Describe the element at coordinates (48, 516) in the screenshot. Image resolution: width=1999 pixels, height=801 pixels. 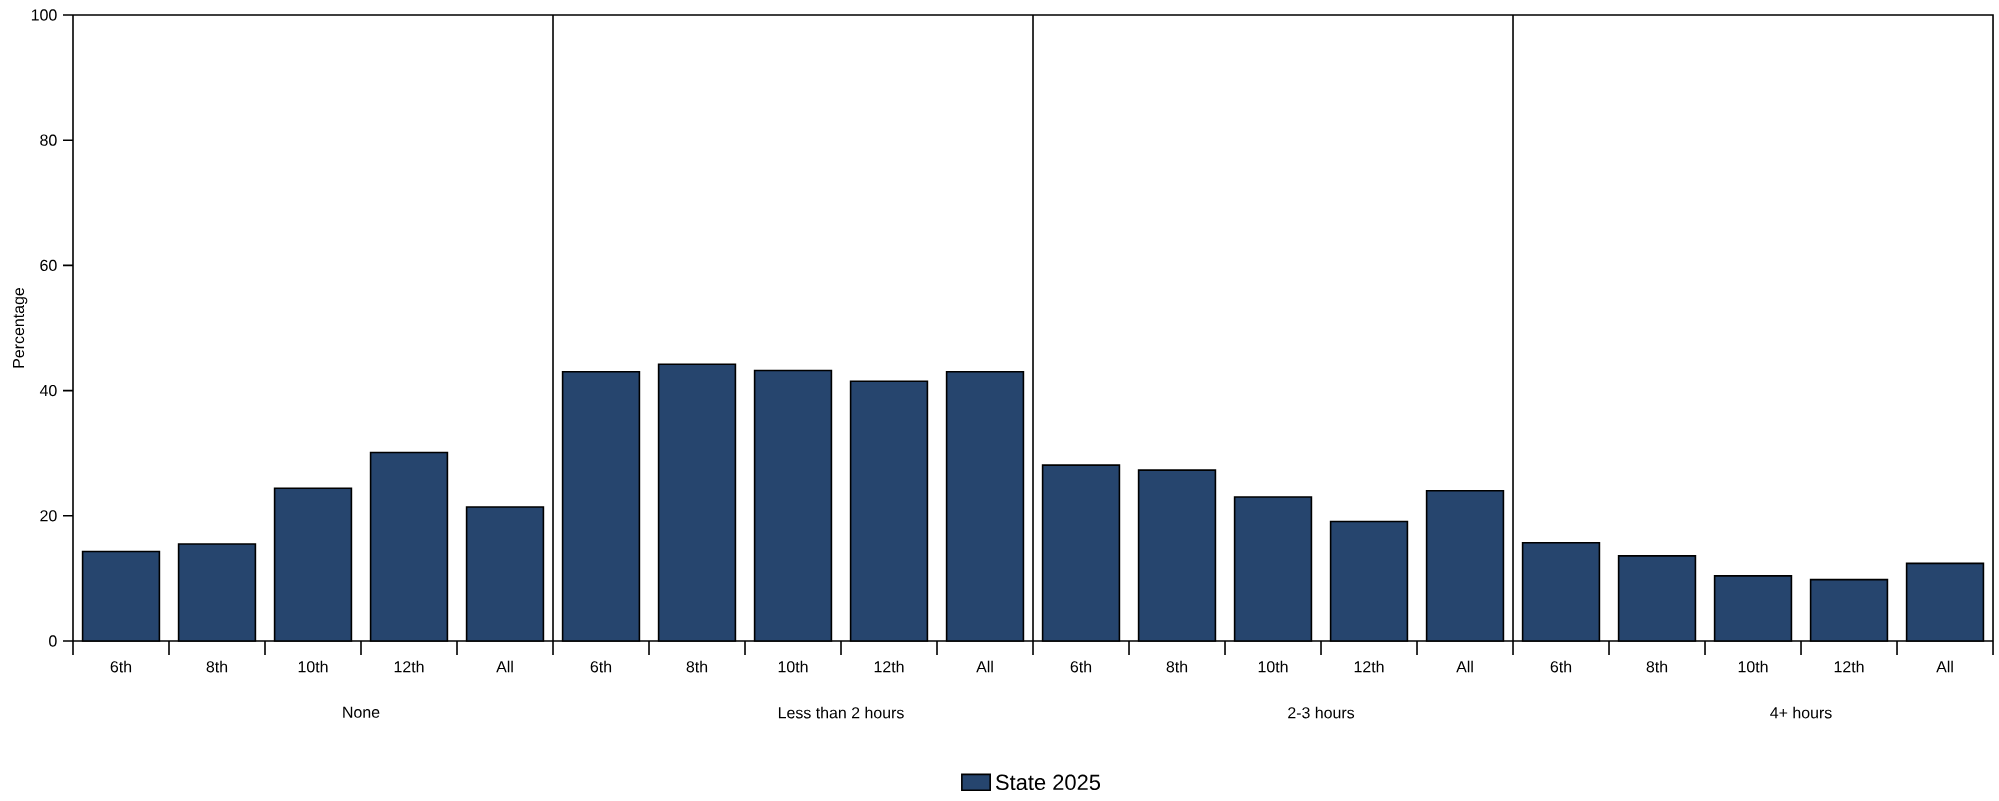
I see `y-tick-label: 20` at that location.